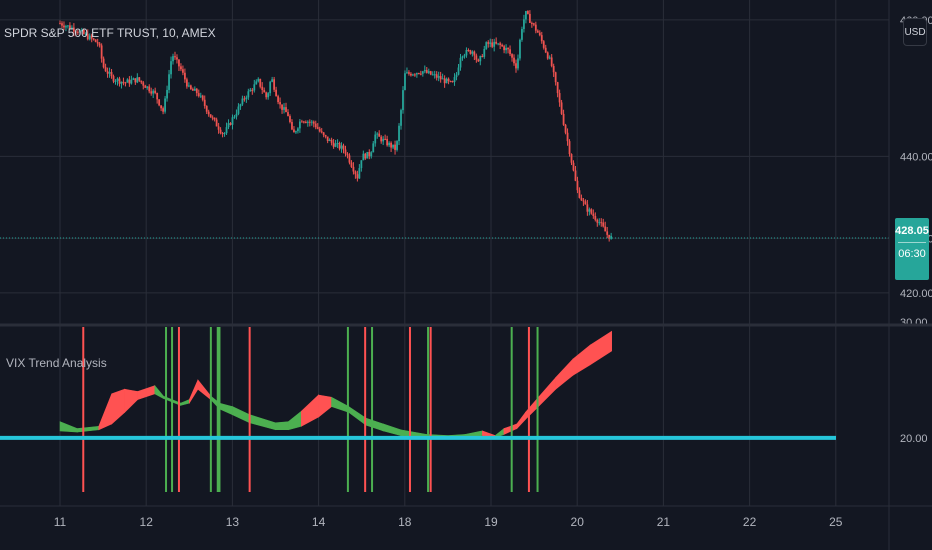 The width and height of the screenshot is (932, 550). I want to click on time-tick-label: 22, so click(750, 522).